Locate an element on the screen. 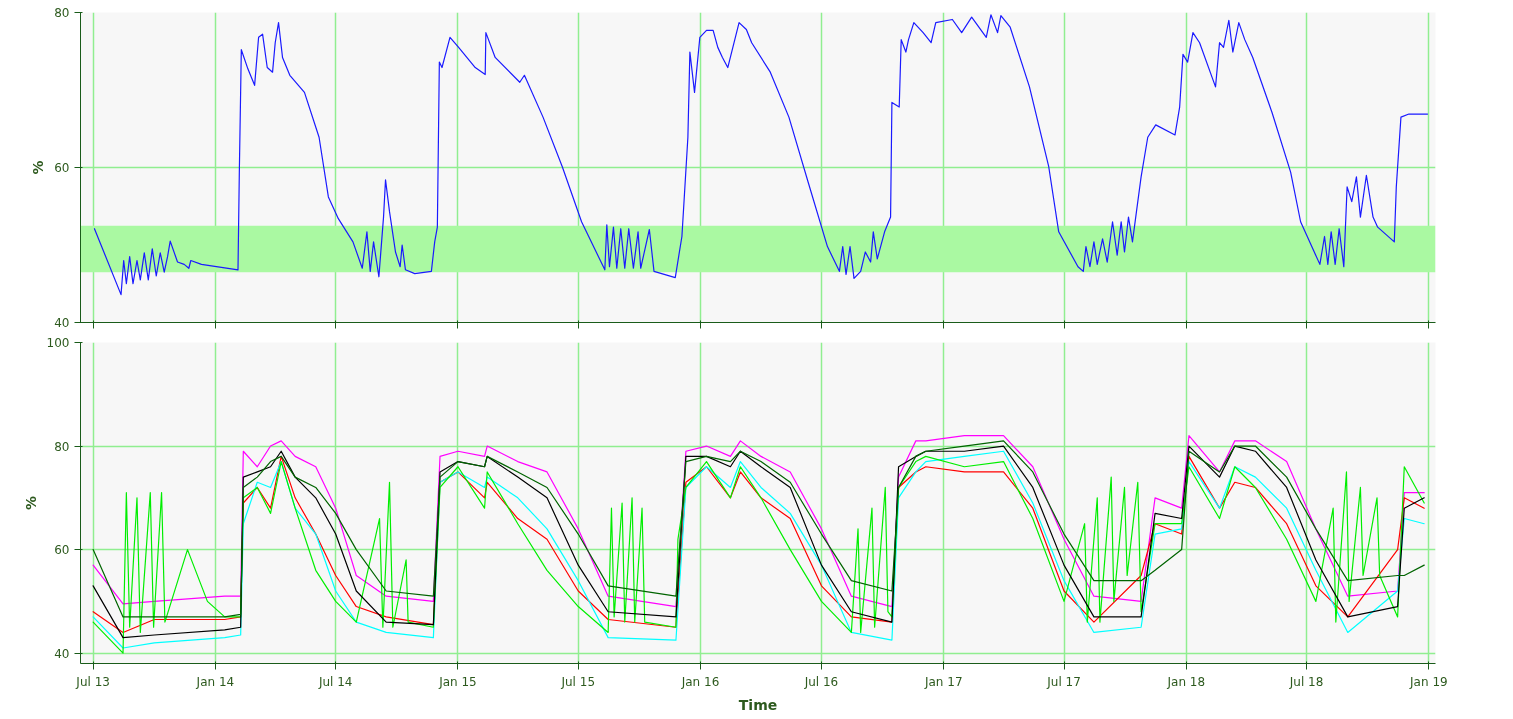 The image size is (1513, 719). x-tick-label: Jul 16 is located at coordinates (821, 681).